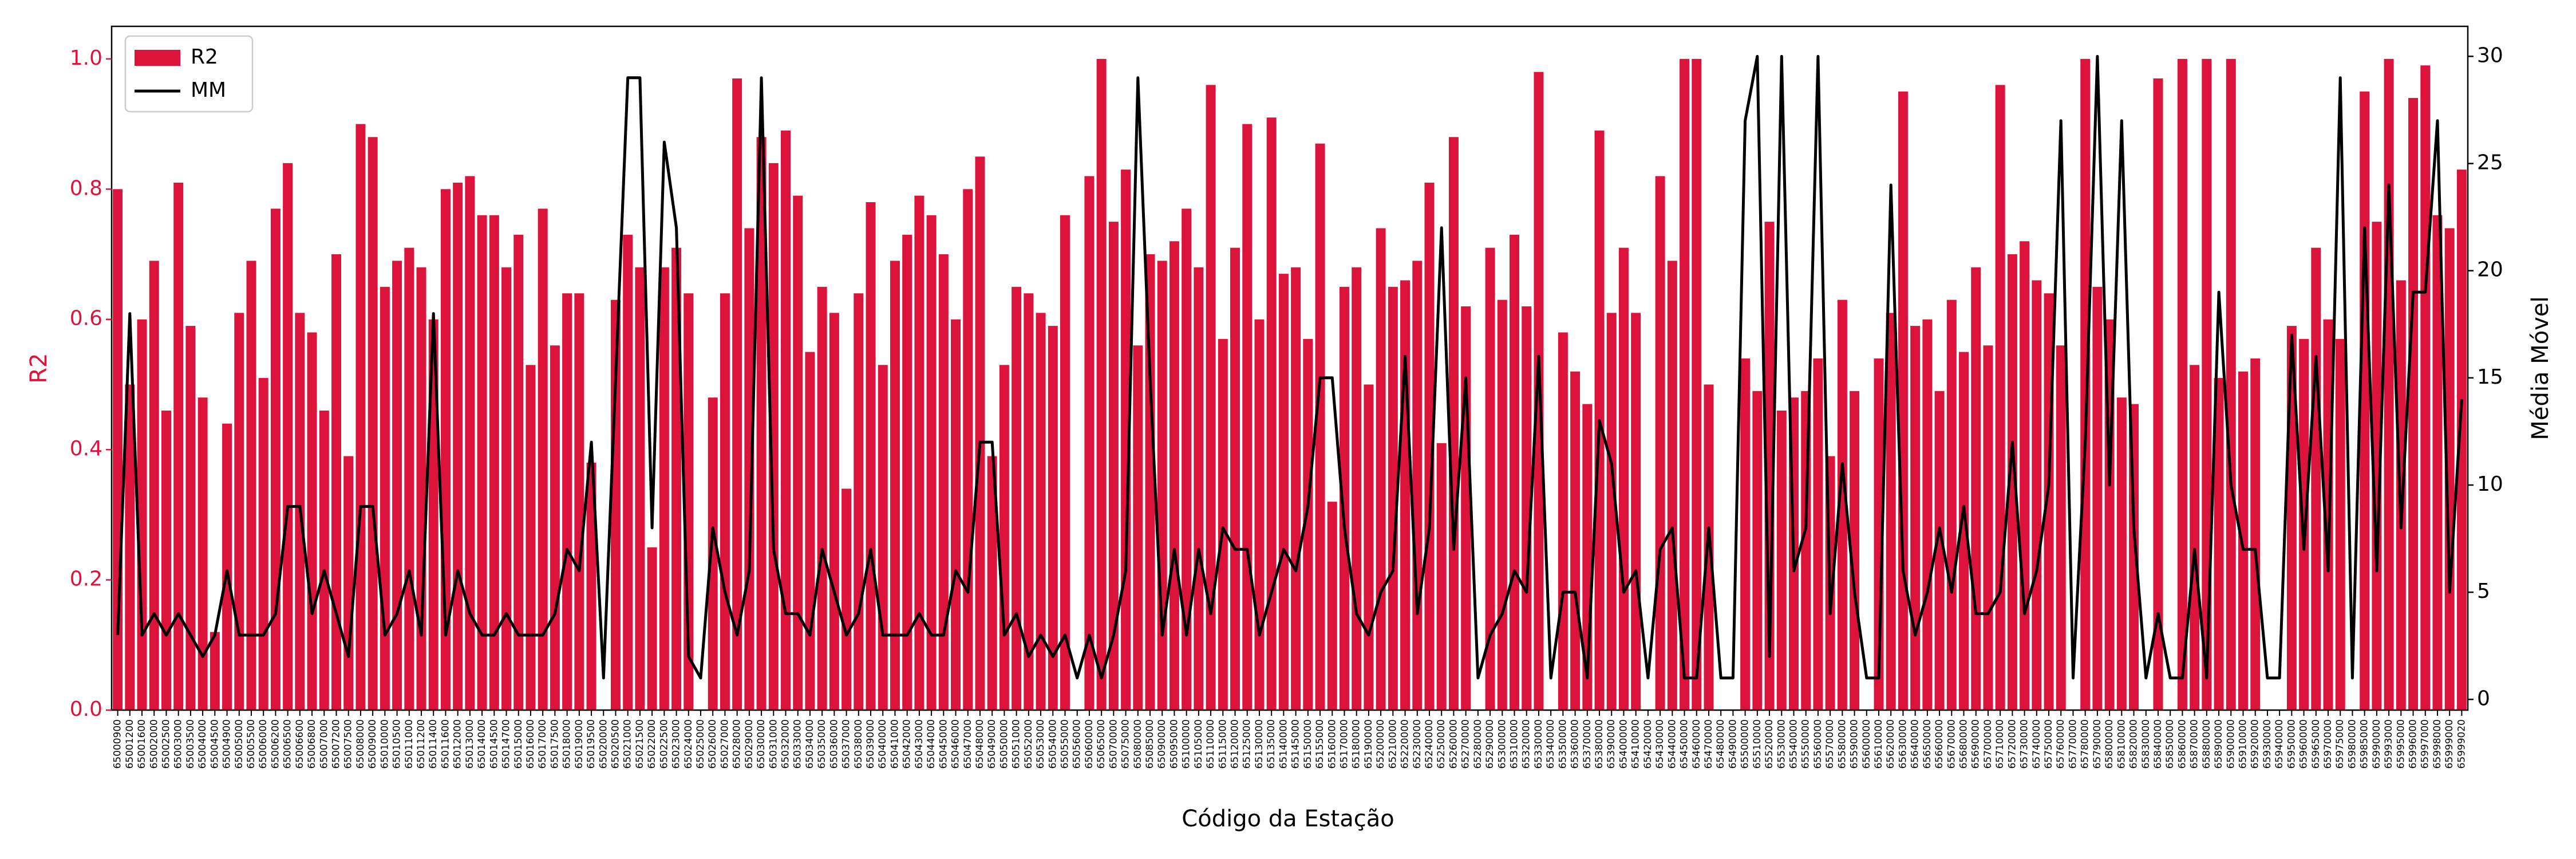 The height and width of the screenshot is (859, 2576). What do you see at coordinates (1927, 744) in the screenshot?
I see `x-tick-label: 65650000` at bounding box center [1927, 744].